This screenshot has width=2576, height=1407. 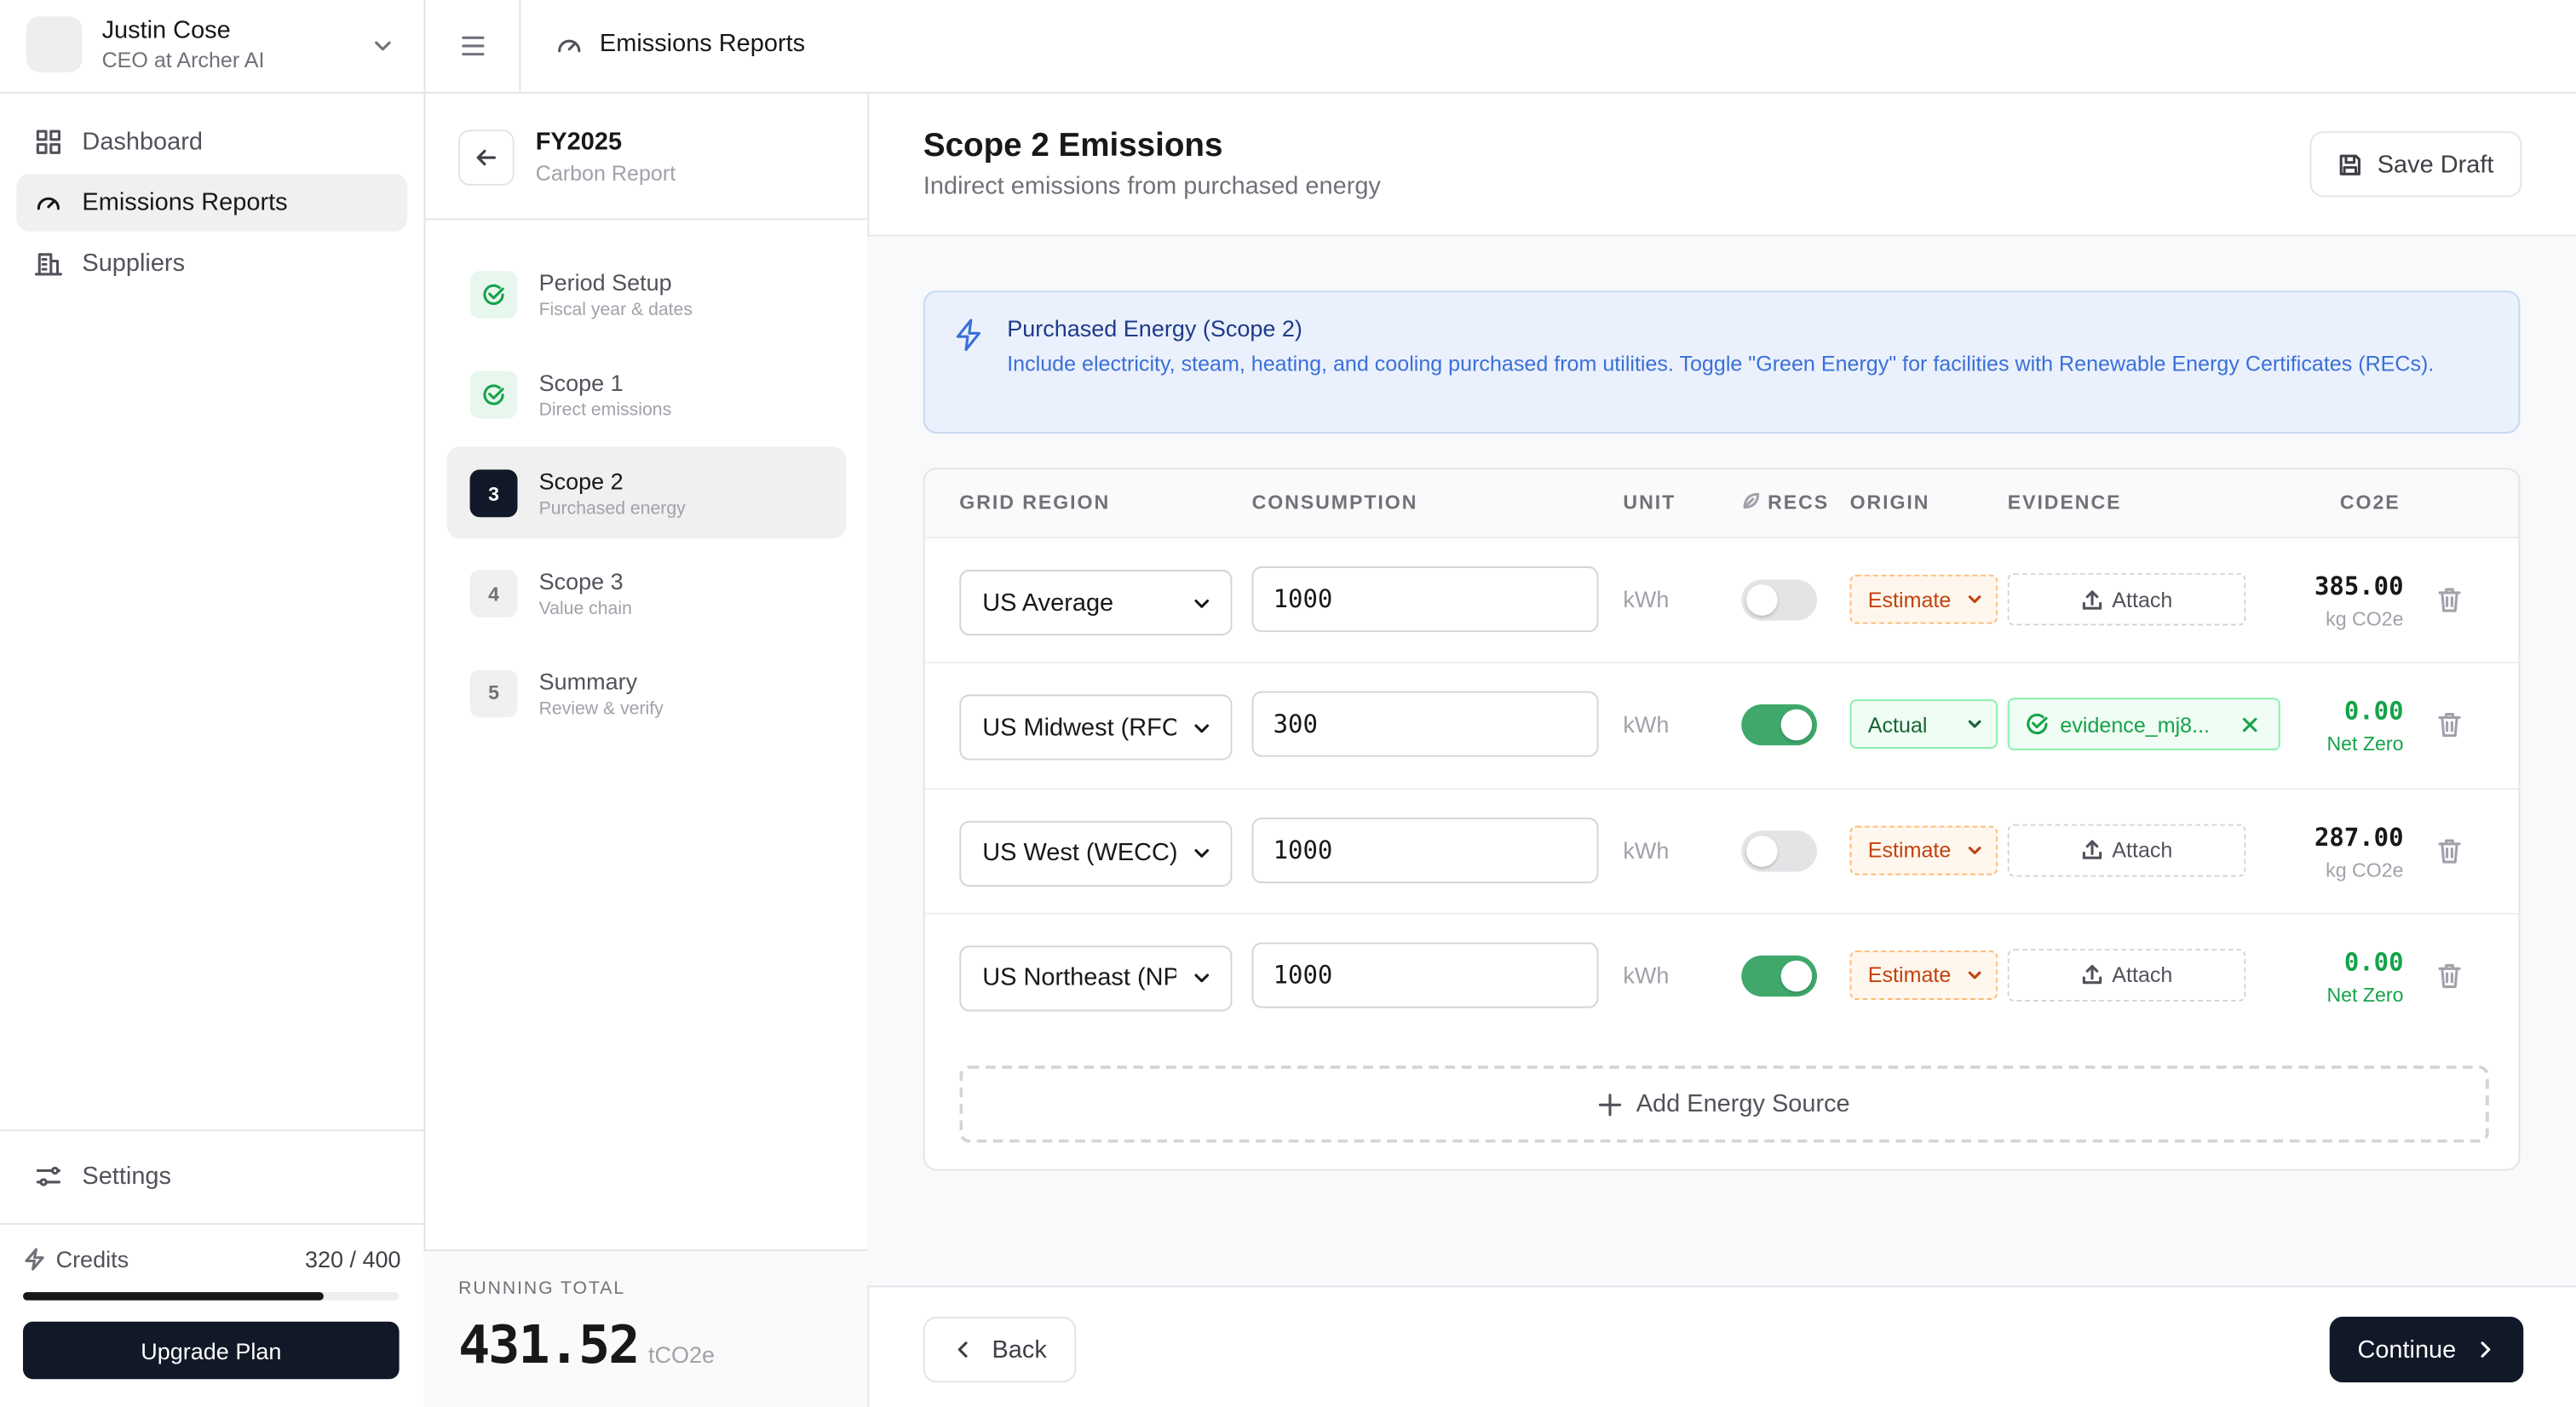 I want to click on nav-item: Dashboard, so click(x=211, y=141).